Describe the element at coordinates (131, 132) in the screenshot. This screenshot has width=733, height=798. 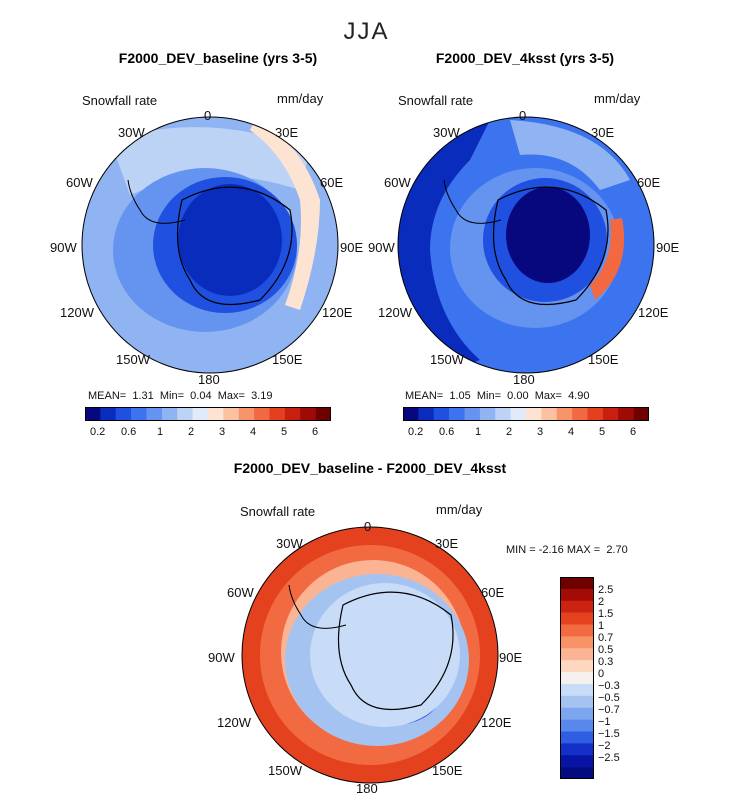
I see `p1-lon-30w: 30W` at that location.